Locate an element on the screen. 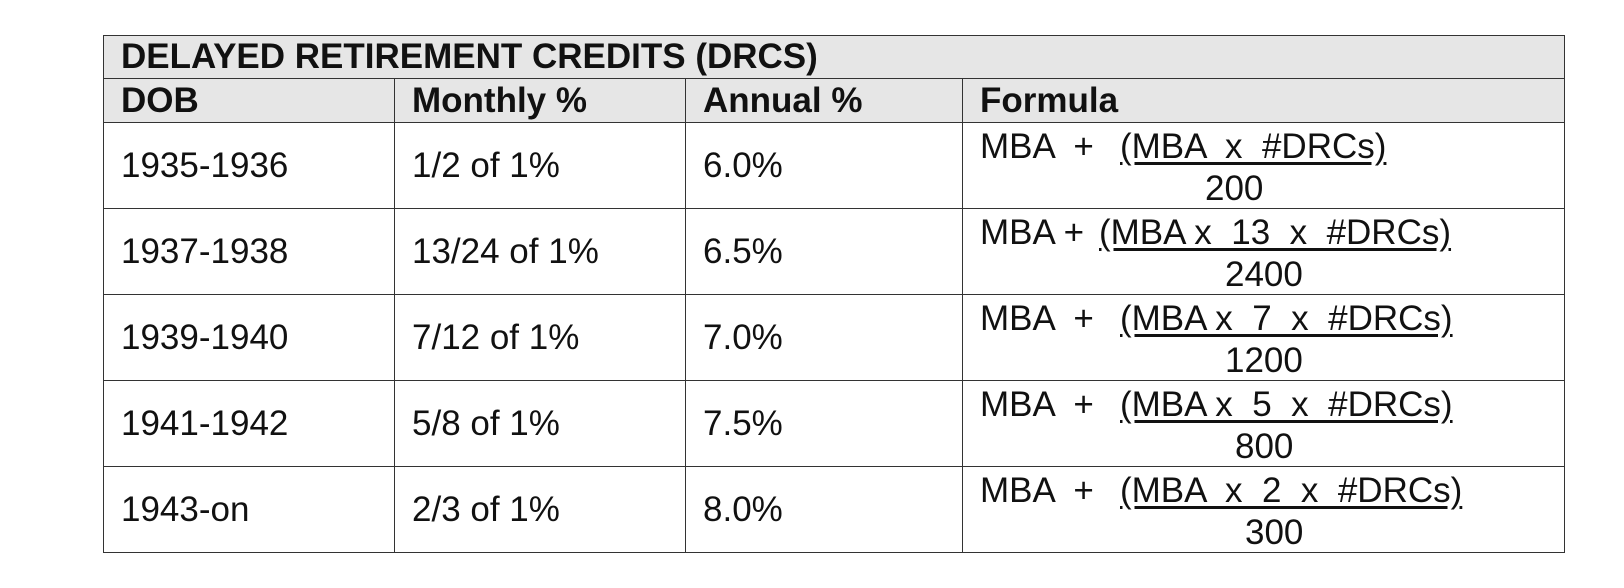 Image resolution: width=1624 pixels, height=588 pixels. column-header-dob: DOB is located at coordinates (249, 100).